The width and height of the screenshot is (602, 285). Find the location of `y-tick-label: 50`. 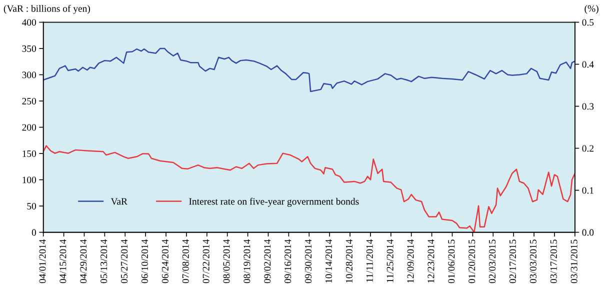

y-tick-label: 50 is located at coordinates (31, 206).